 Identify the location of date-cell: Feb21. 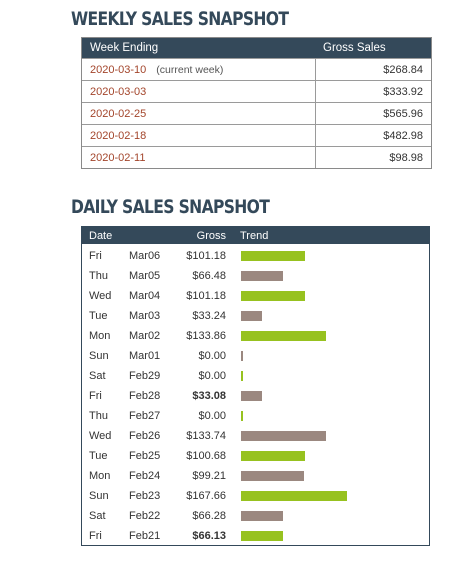
(145, 536).